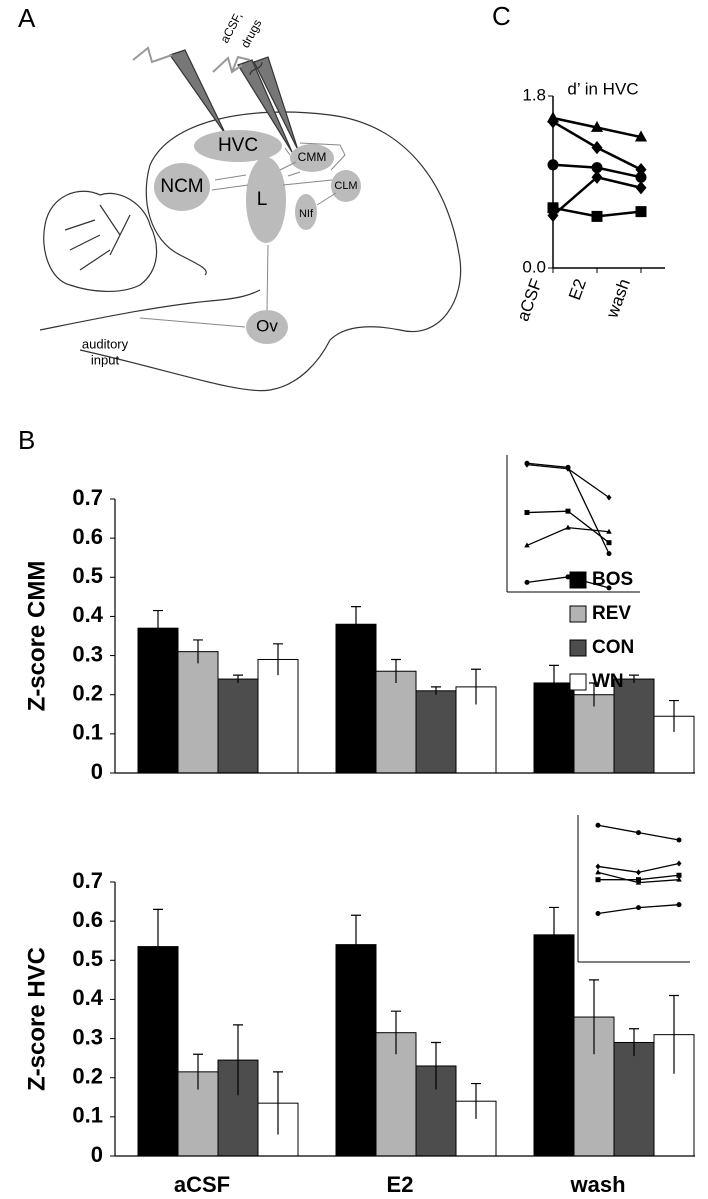 The image size is (708, 1199). Describe the element at coordinates (568, 536) in the screenshot. I see `series-line` at that location.